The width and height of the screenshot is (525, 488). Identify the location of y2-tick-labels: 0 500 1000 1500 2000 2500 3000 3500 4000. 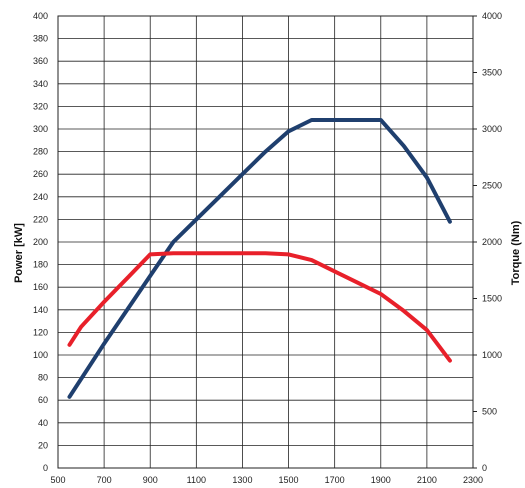
(487, 242).